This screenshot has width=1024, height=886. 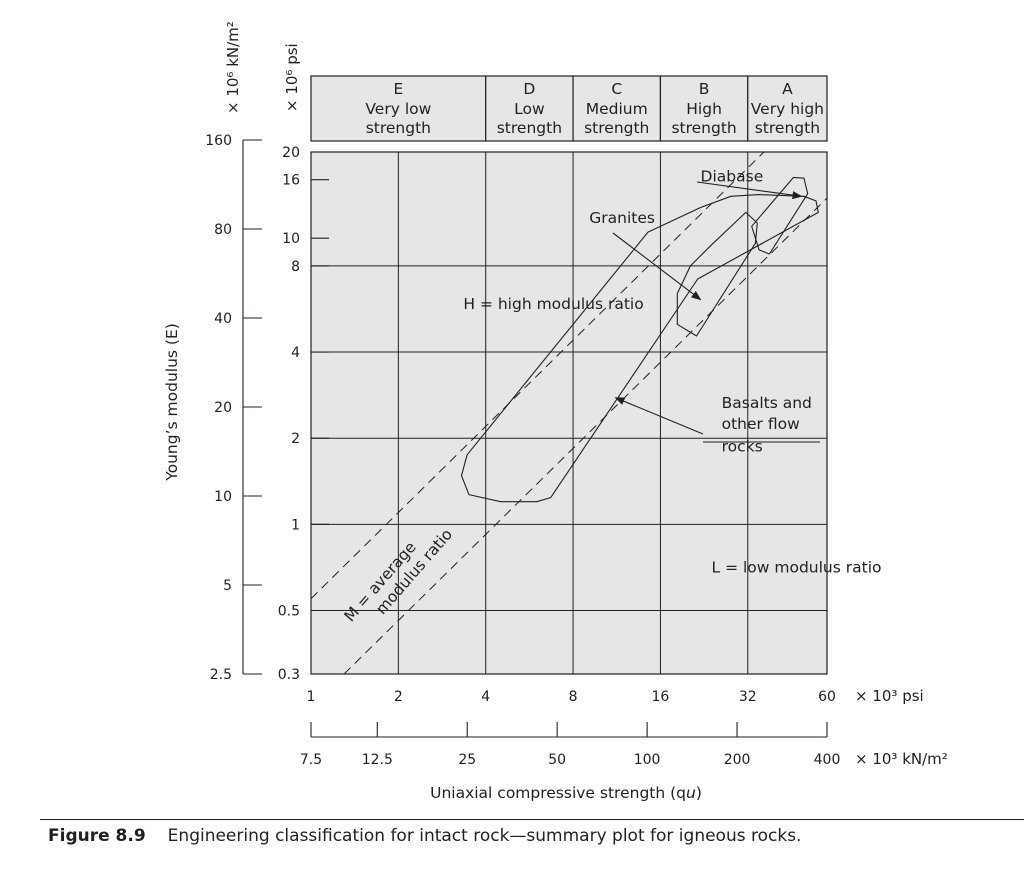 I want to click on band-letter-a: A, so click(x=787, y=89).